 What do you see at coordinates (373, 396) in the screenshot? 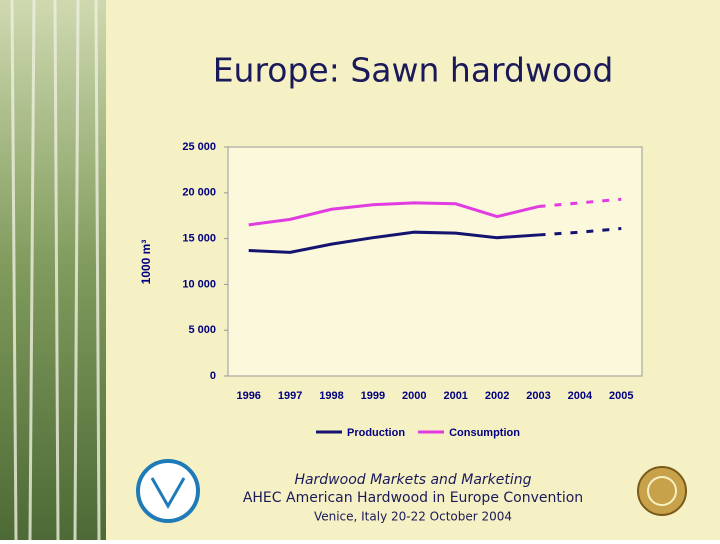
I see `x-tick-label: 1999` at bounding box center [373, 396].